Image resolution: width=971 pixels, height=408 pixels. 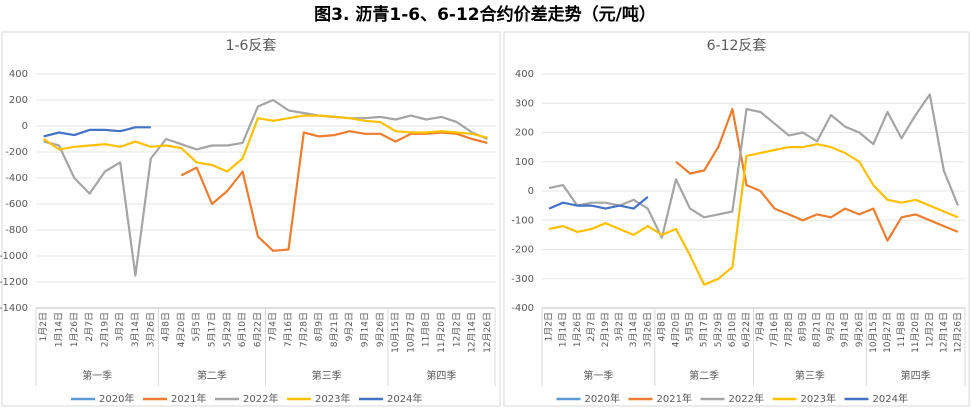 I want to click on y-tick-label: -800, so click(x=16, y=230).